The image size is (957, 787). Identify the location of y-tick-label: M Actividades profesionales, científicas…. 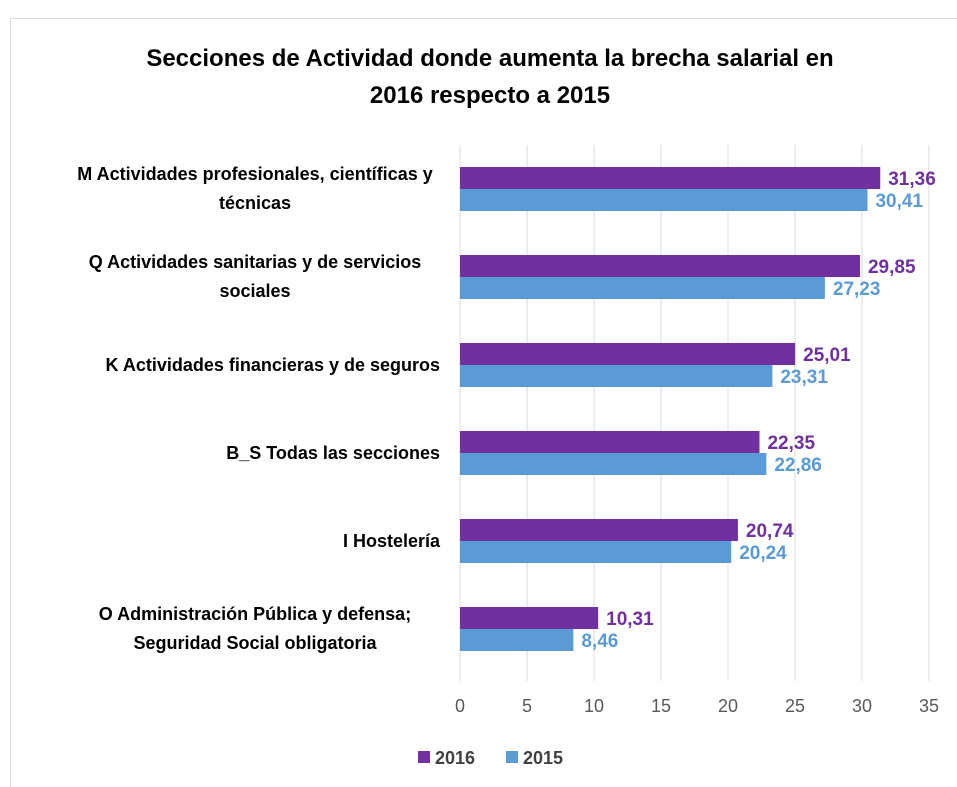
(255, 188).